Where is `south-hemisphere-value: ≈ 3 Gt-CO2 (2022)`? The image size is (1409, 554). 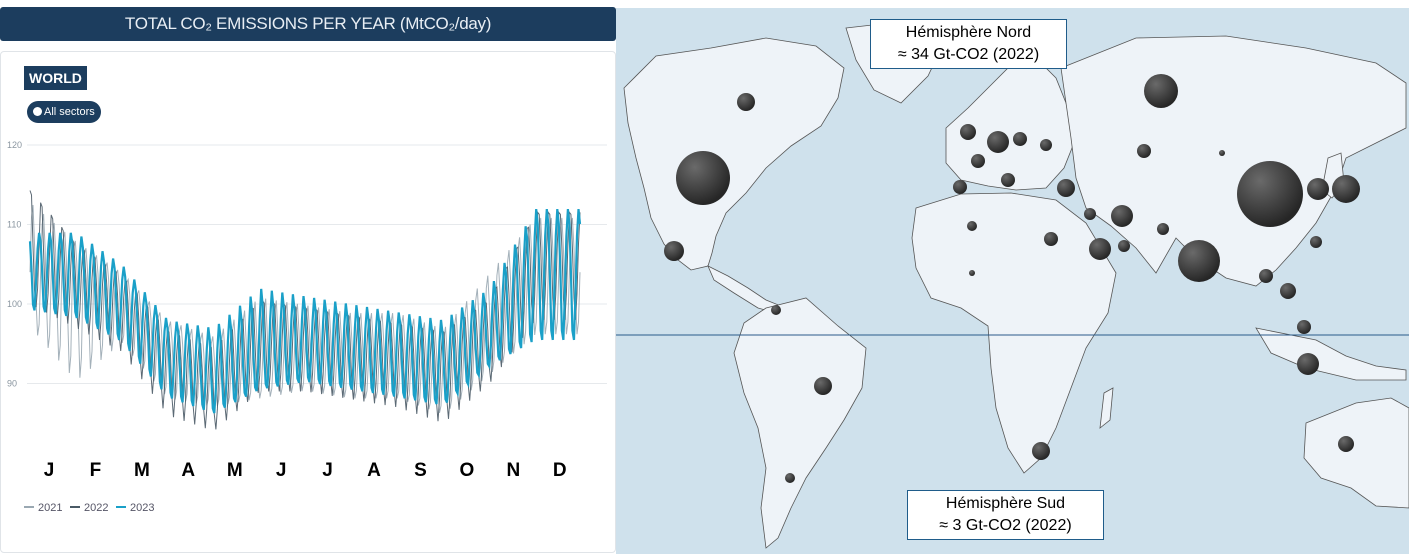
south-hemisphere-value: ≈ 3 Gt-CO2 (2022) is located at coordinates (1005, 525).